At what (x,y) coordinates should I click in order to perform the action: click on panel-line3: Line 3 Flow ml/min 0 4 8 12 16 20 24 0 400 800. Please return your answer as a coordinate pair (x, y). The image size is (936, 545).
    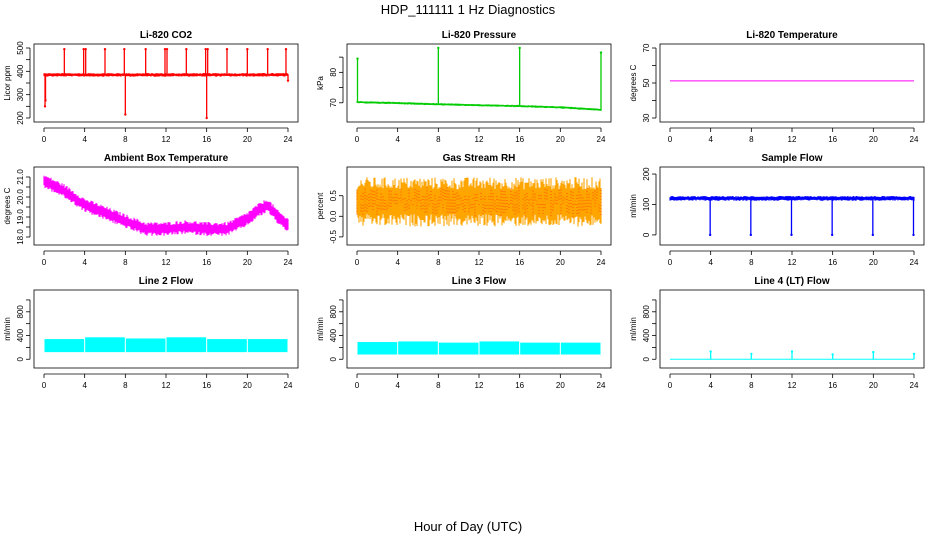
    Looking at the image, I should click on (464, 333).